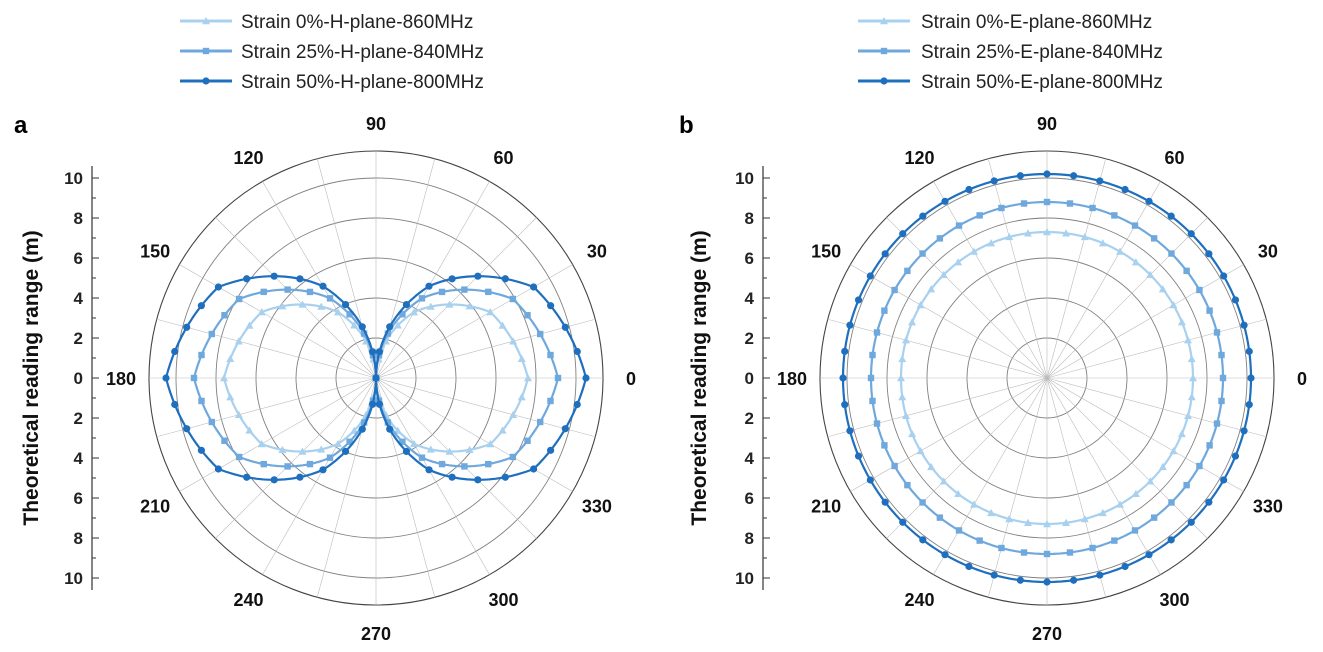  Describe the element at coordinates (750, 298) in the screenshot. I see `radial-tick-label: 4` at that location.